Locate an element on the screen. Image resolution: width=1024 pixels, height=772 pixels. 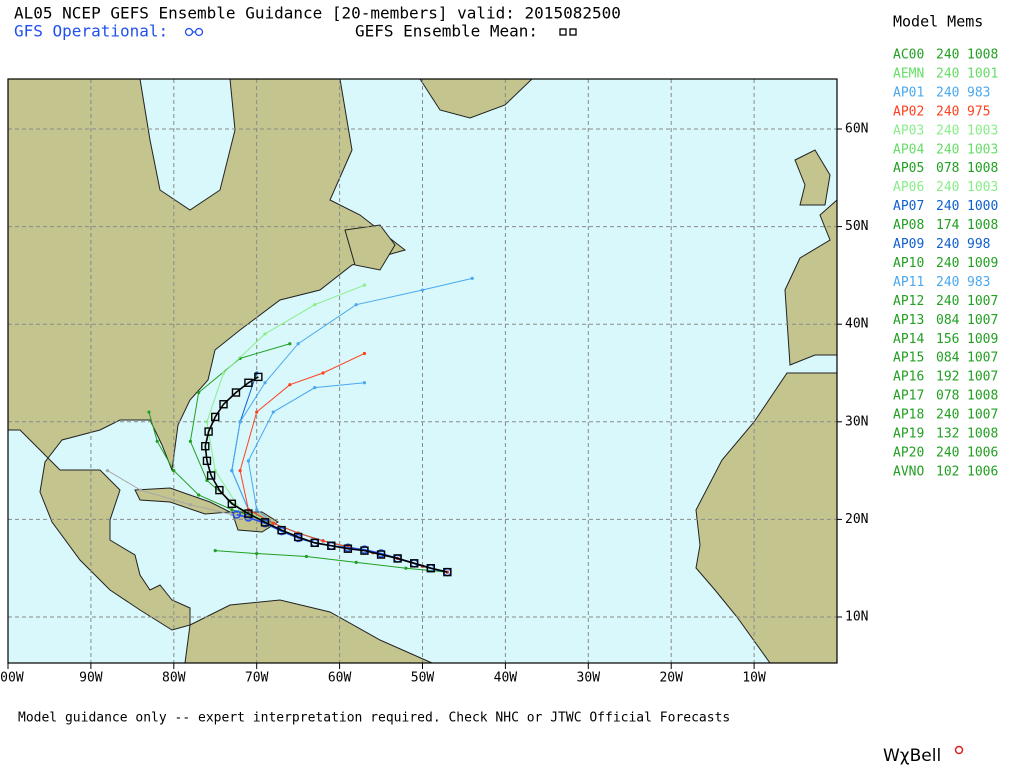
legend-entry: AP17 078 1008 is located at coordinates (945, 396).